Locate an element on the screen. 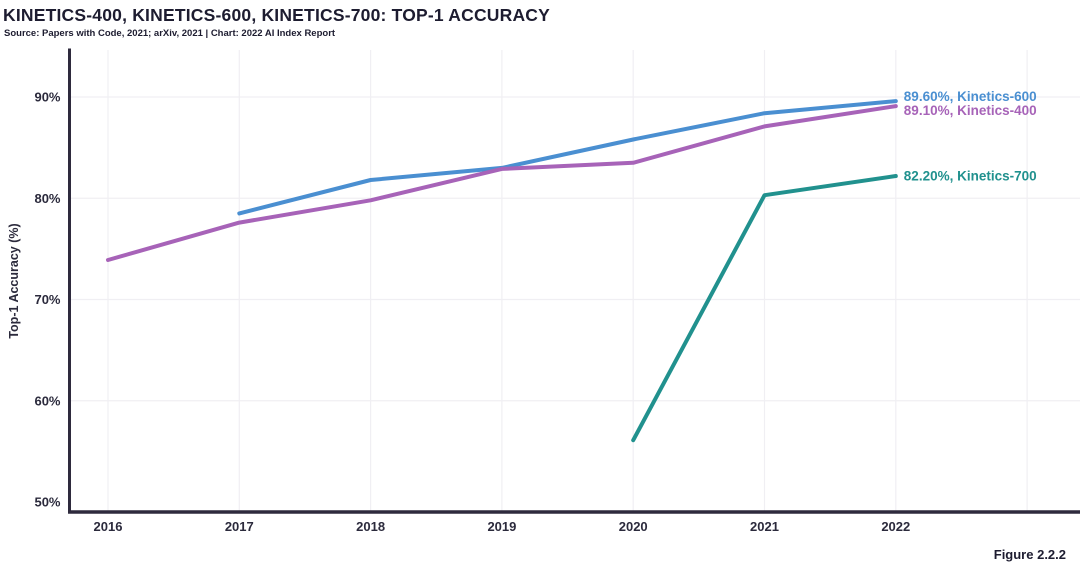 This screenshot has width=1080, height=568. figure-caption: Figure 2.2.2 is located at coordinates (1029, 554).